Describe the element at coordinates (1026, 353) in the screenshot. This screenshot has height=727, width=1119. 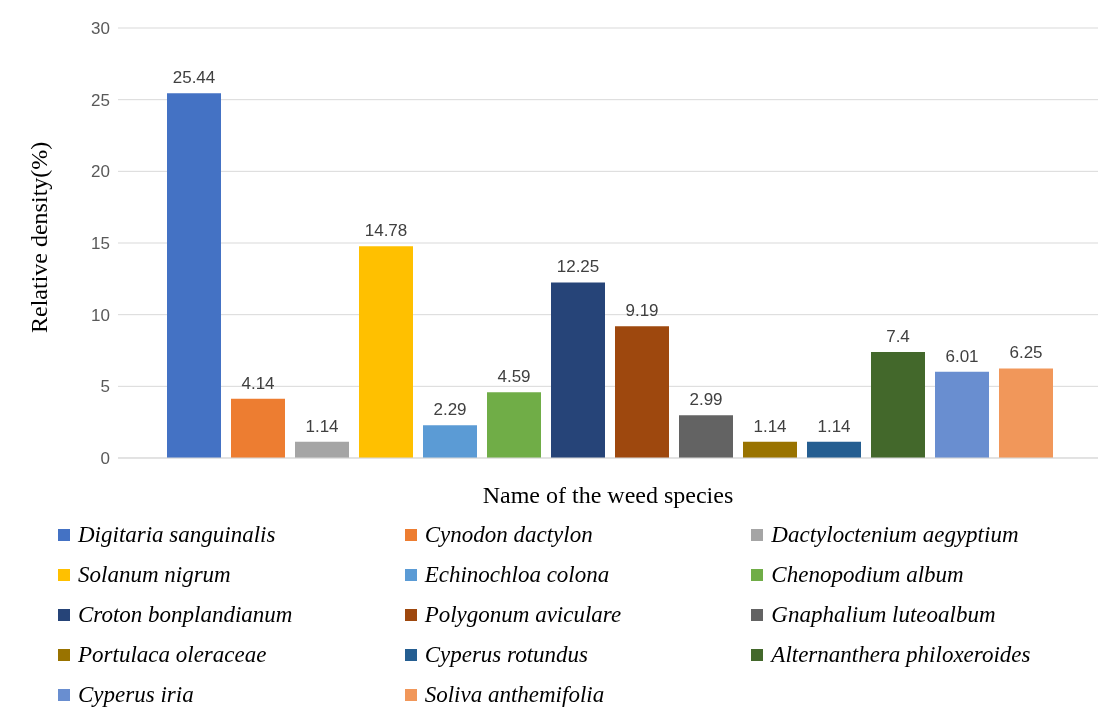
I see `data-label: 6.25` at that location.